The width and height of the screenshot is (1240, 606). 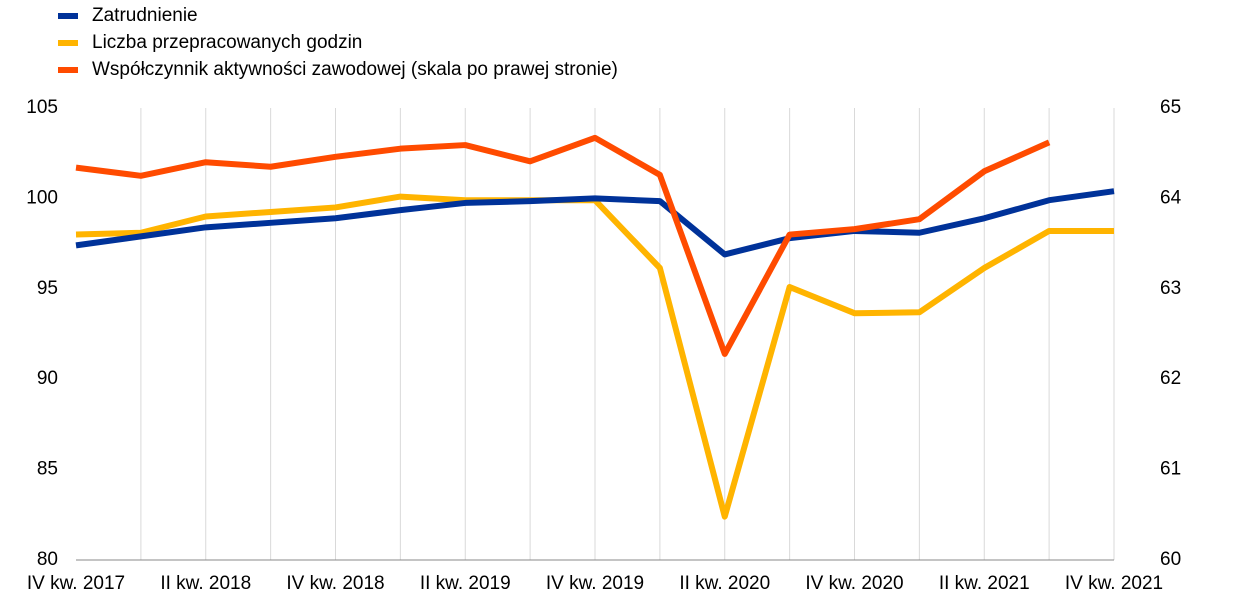 I want to click on y2-tick-label: 65, so click(x=1170, y=107).